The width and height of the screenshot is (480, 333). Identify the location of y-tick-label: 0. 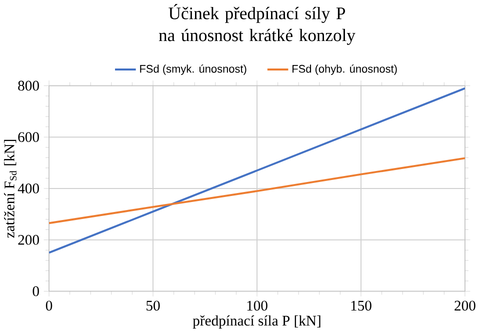
(35, 291).